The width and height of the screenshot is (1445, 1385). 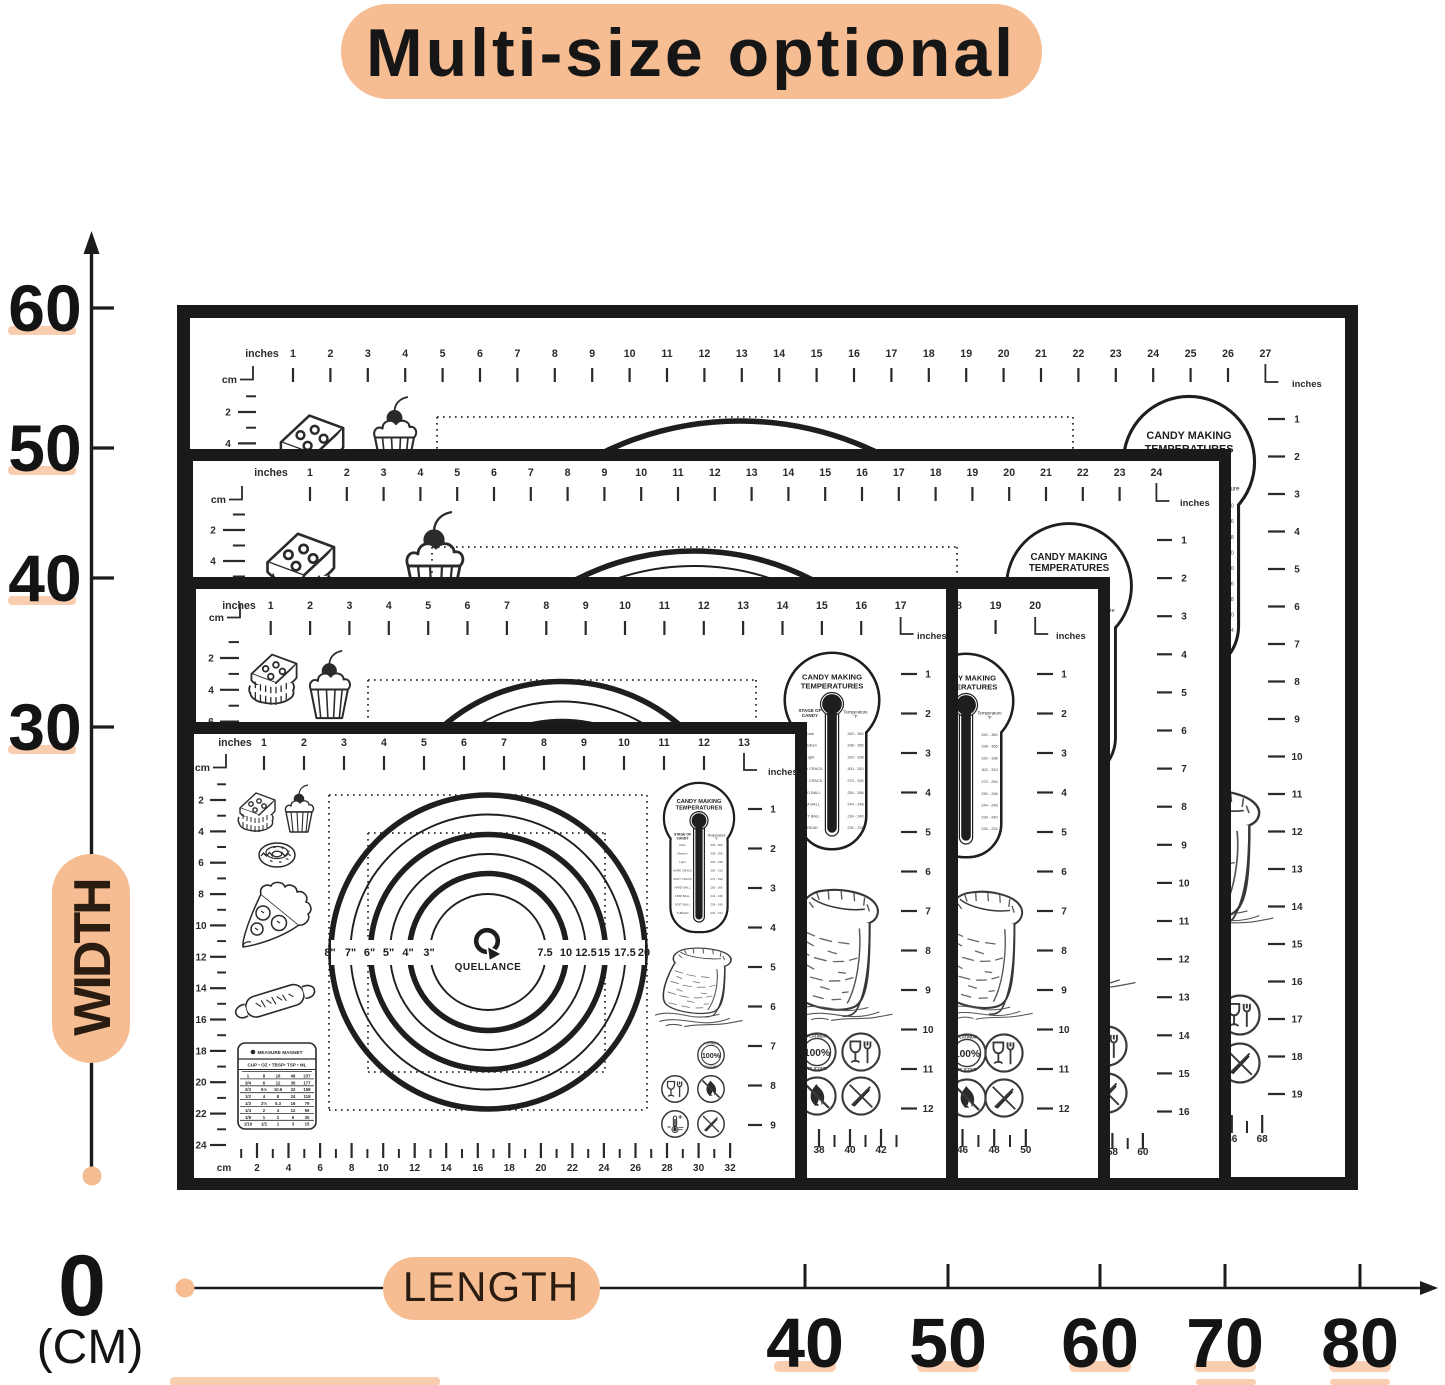 I want to click on svg-text: Multi-size optional, so click(x=691, y=53).